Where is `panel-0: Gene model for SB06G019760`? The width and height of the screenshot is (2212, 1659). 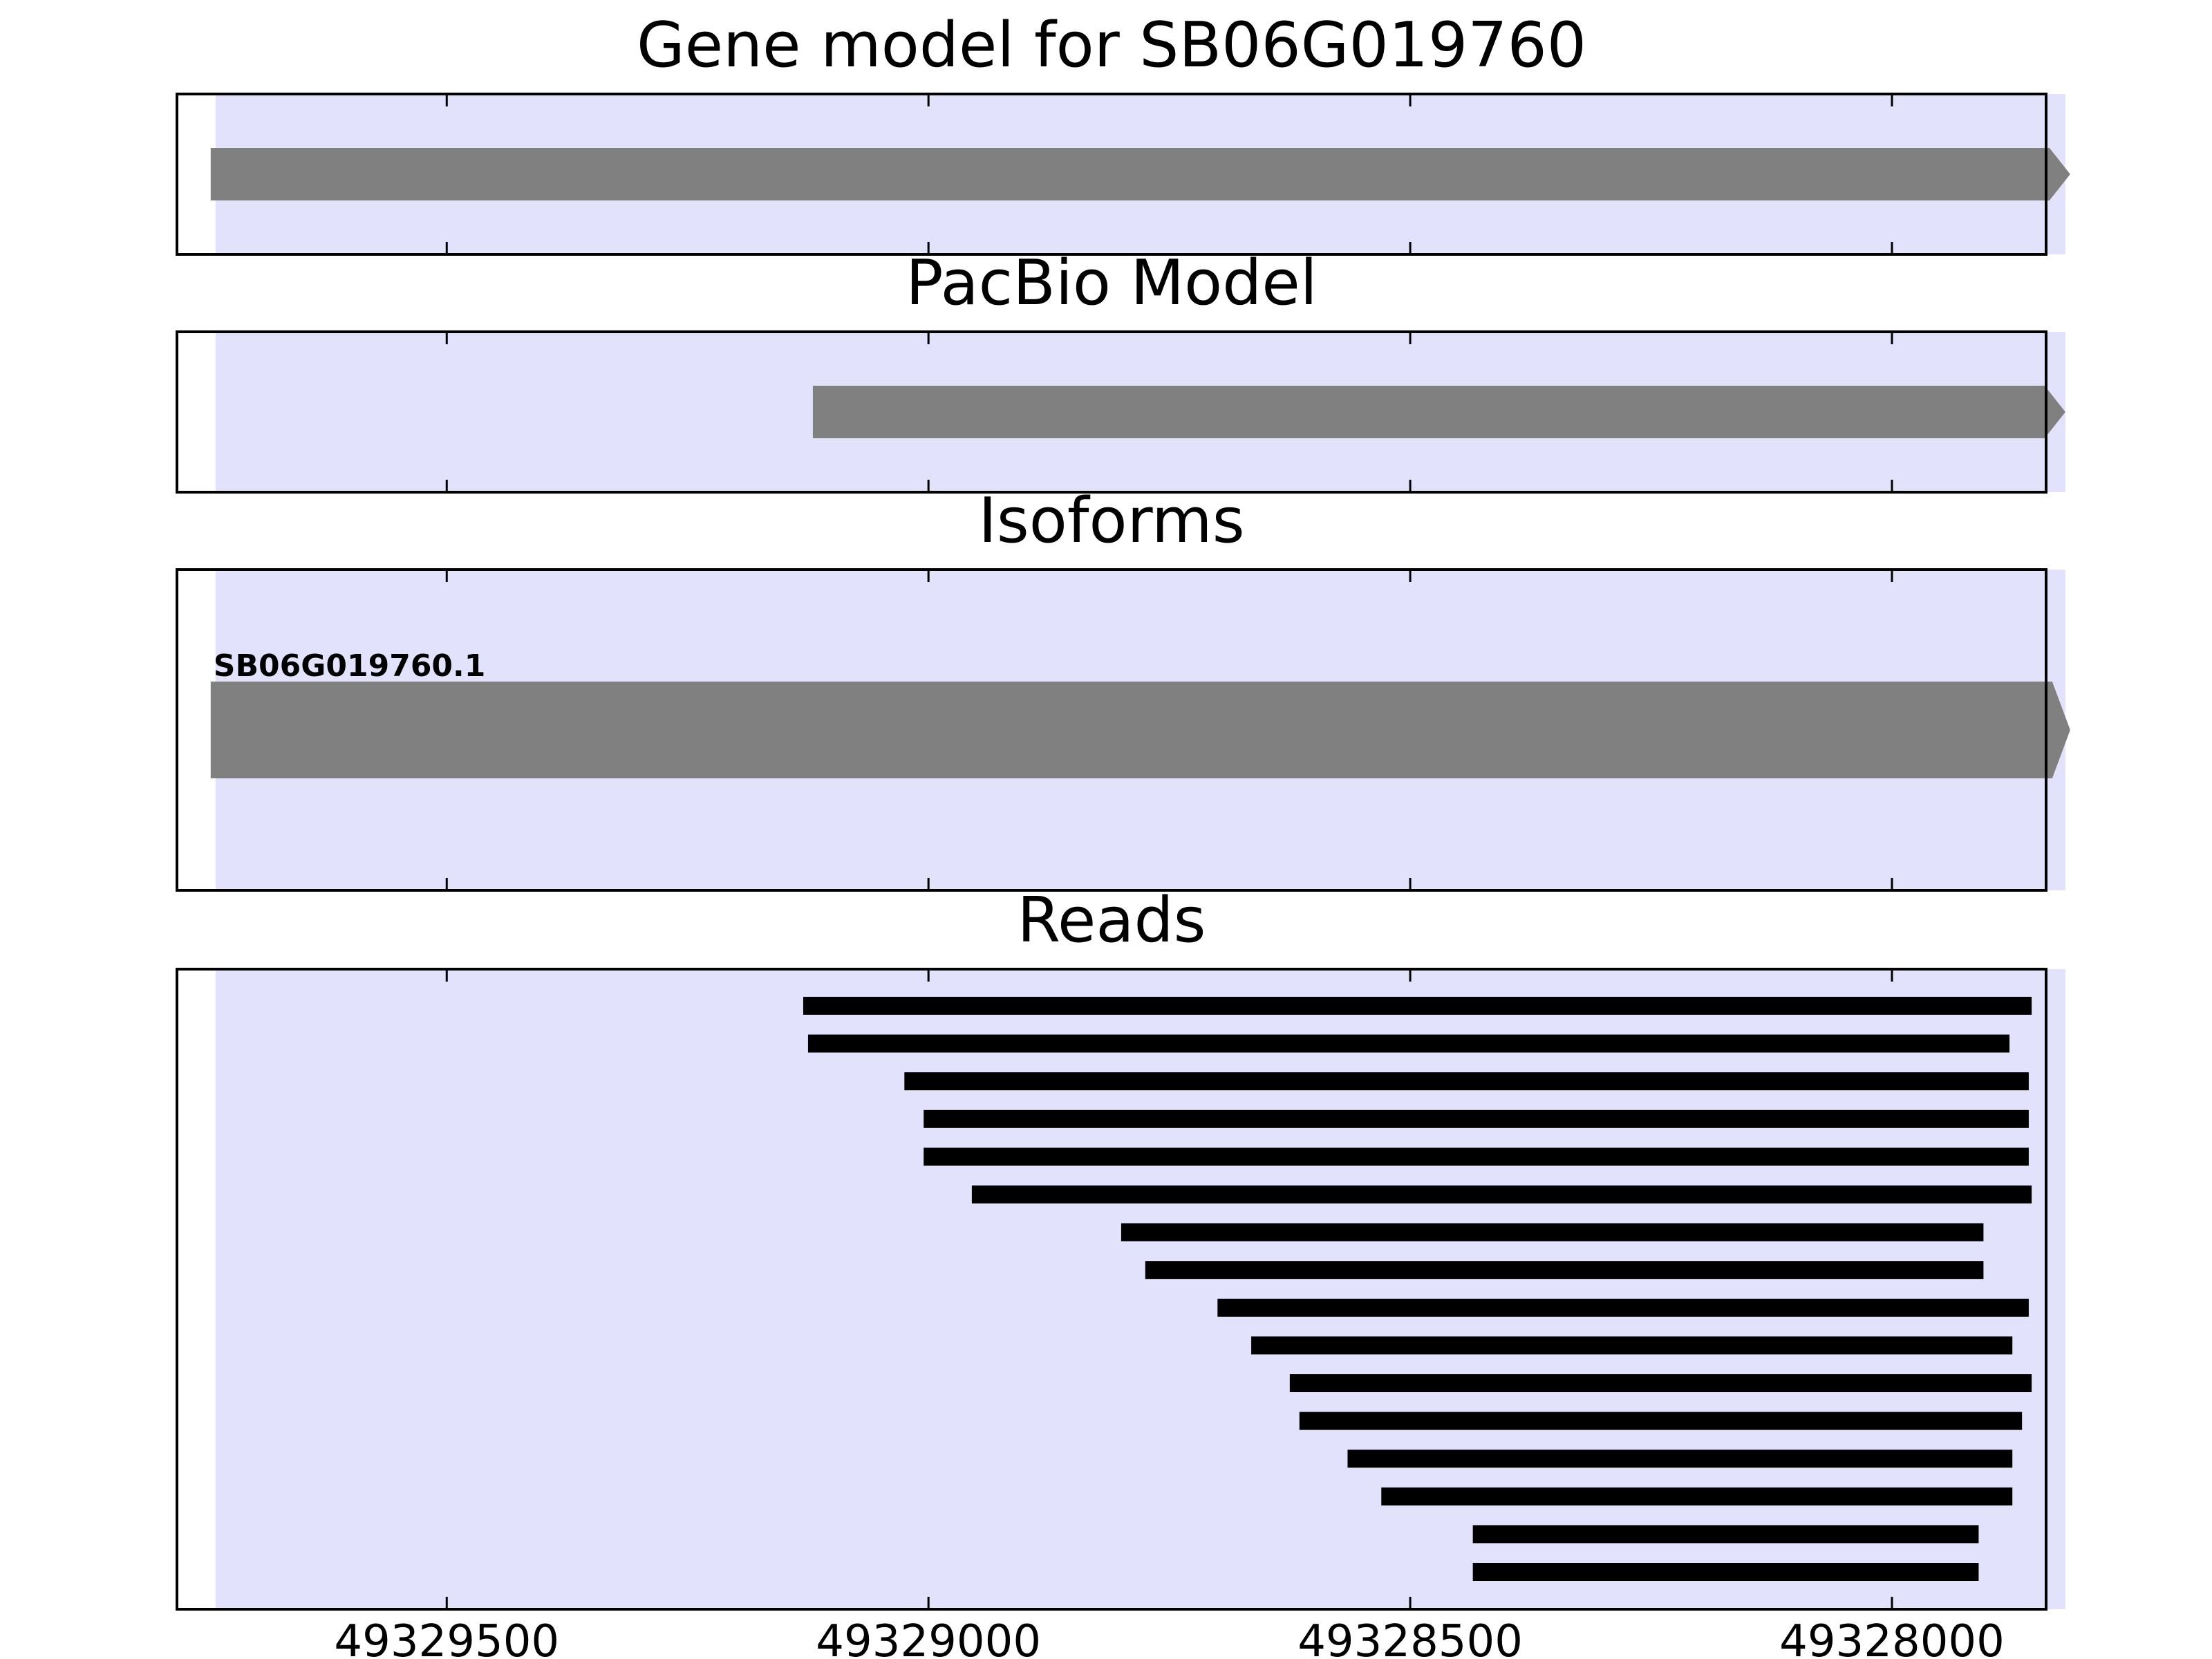
panel-0: Gene model for SB06G019760 is located at coordinates (1123, 132).